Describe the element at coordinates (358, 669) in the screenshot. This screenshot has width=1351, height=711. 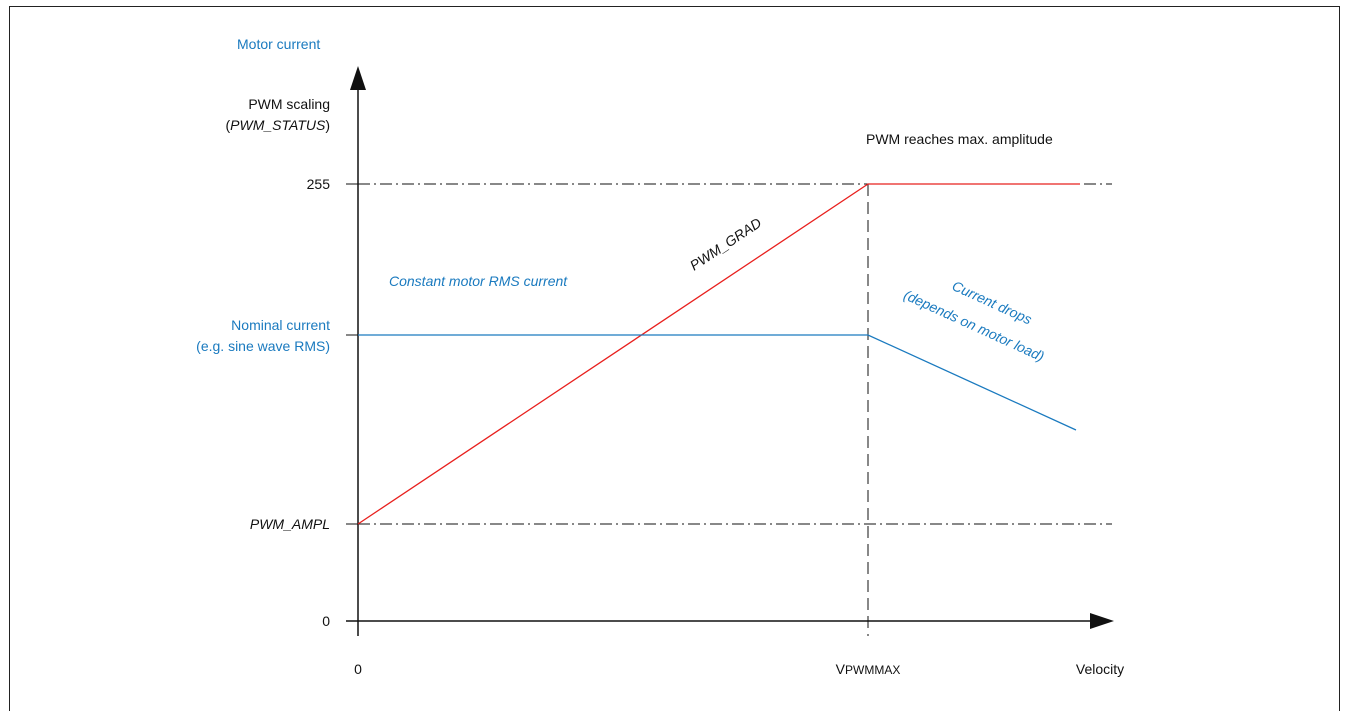
I see `tick-label-0-x: 0` at that location.